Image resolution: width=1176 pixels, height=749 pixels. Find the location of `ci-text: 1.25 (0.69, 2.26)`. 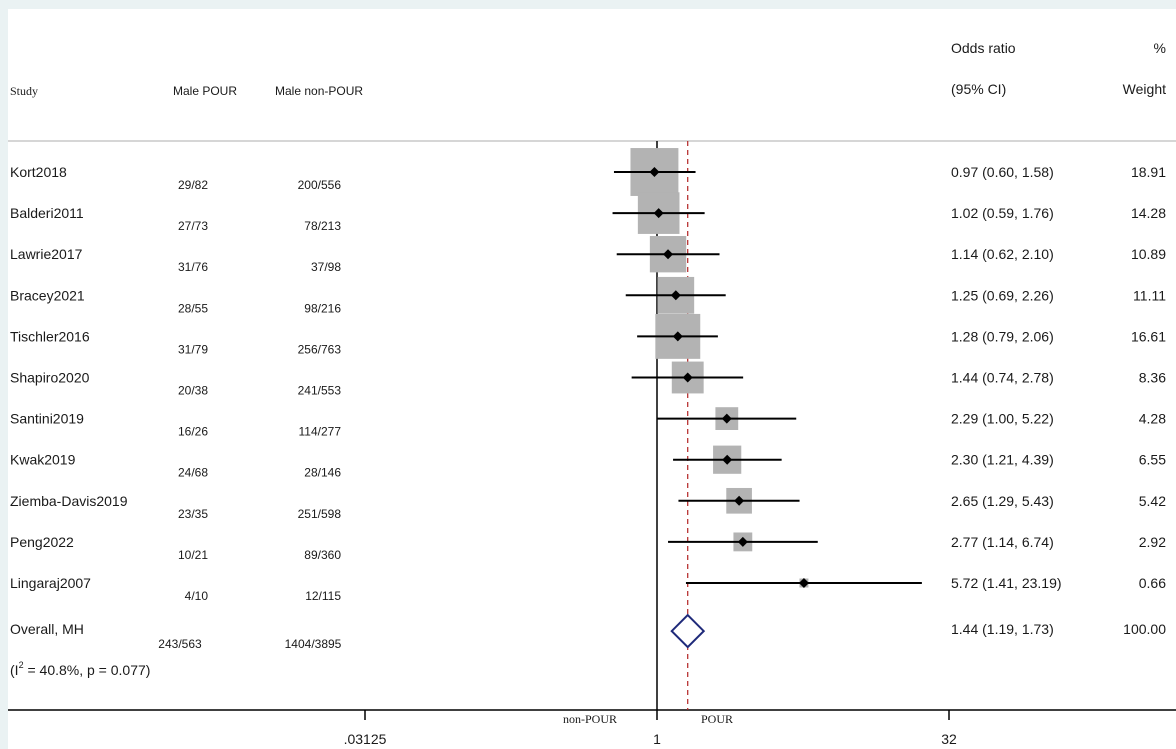

ci-text: 1.25 (0.69, 2.26) is located at coordinates (1002, 295).